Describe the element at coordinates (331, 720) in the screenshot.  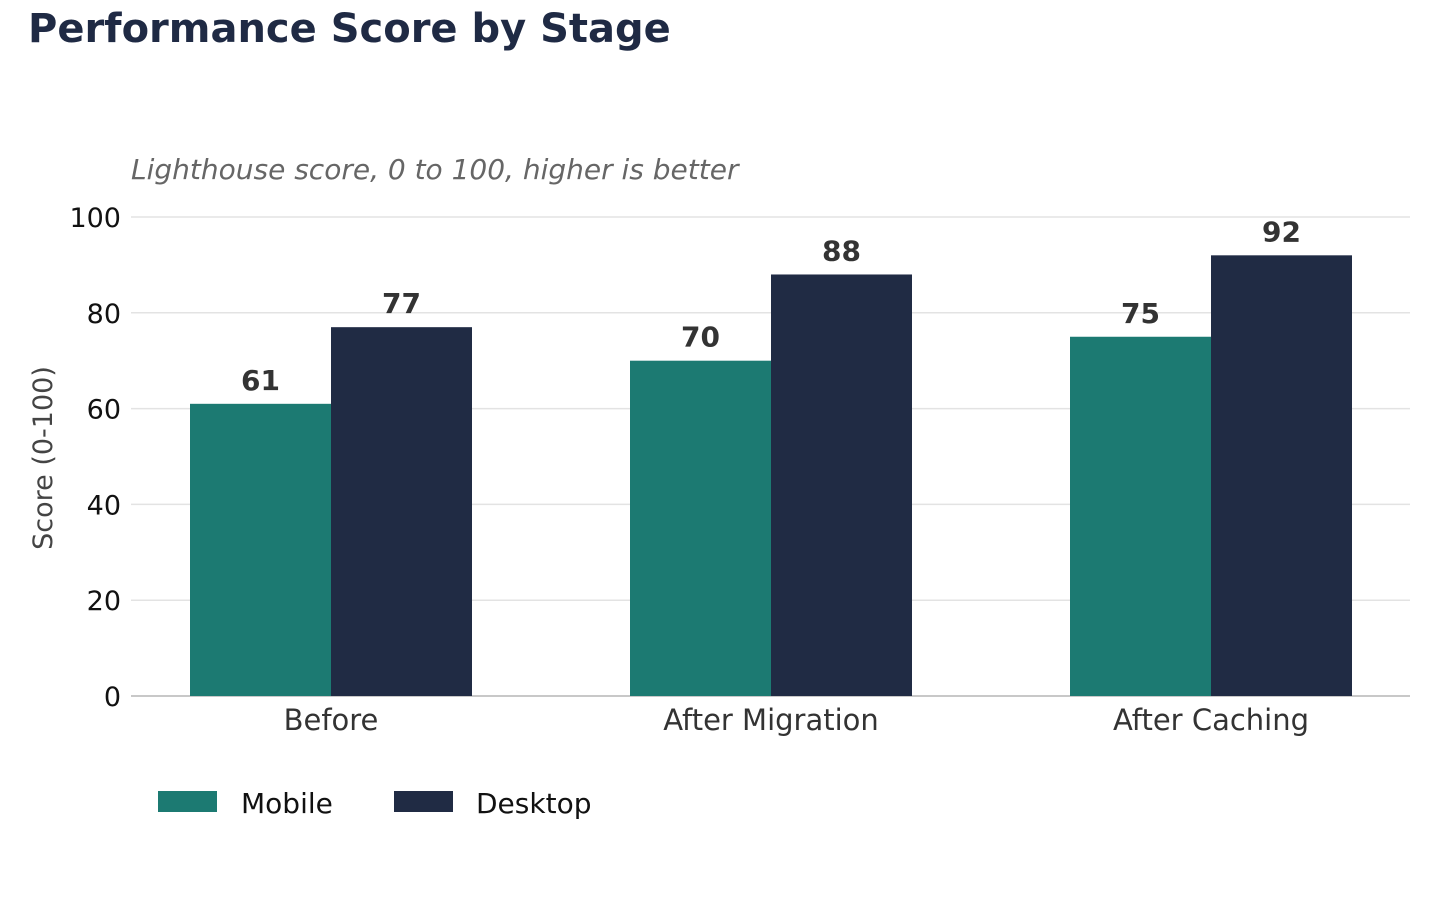
I see `x-tick-label: Before` at that location.